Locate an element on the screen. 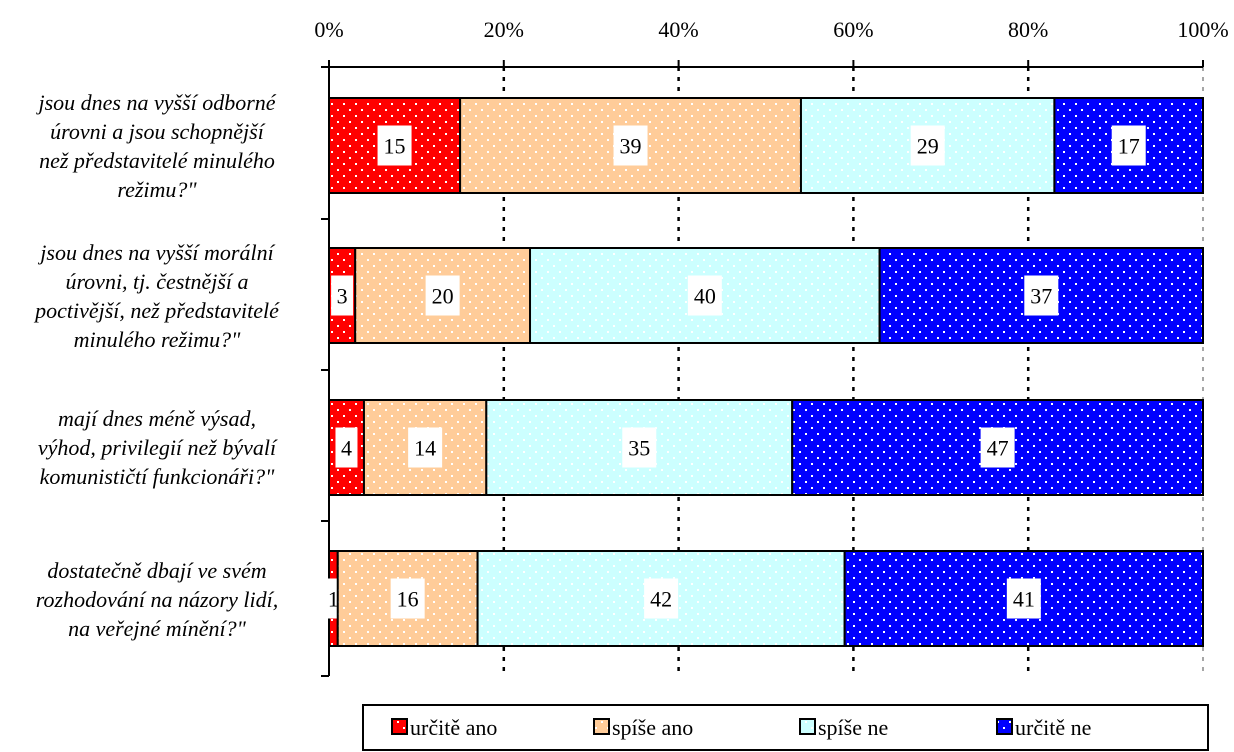 This screenshot has width=1234, height=752. data-label: 41 is located at coordinates (1024, 599).